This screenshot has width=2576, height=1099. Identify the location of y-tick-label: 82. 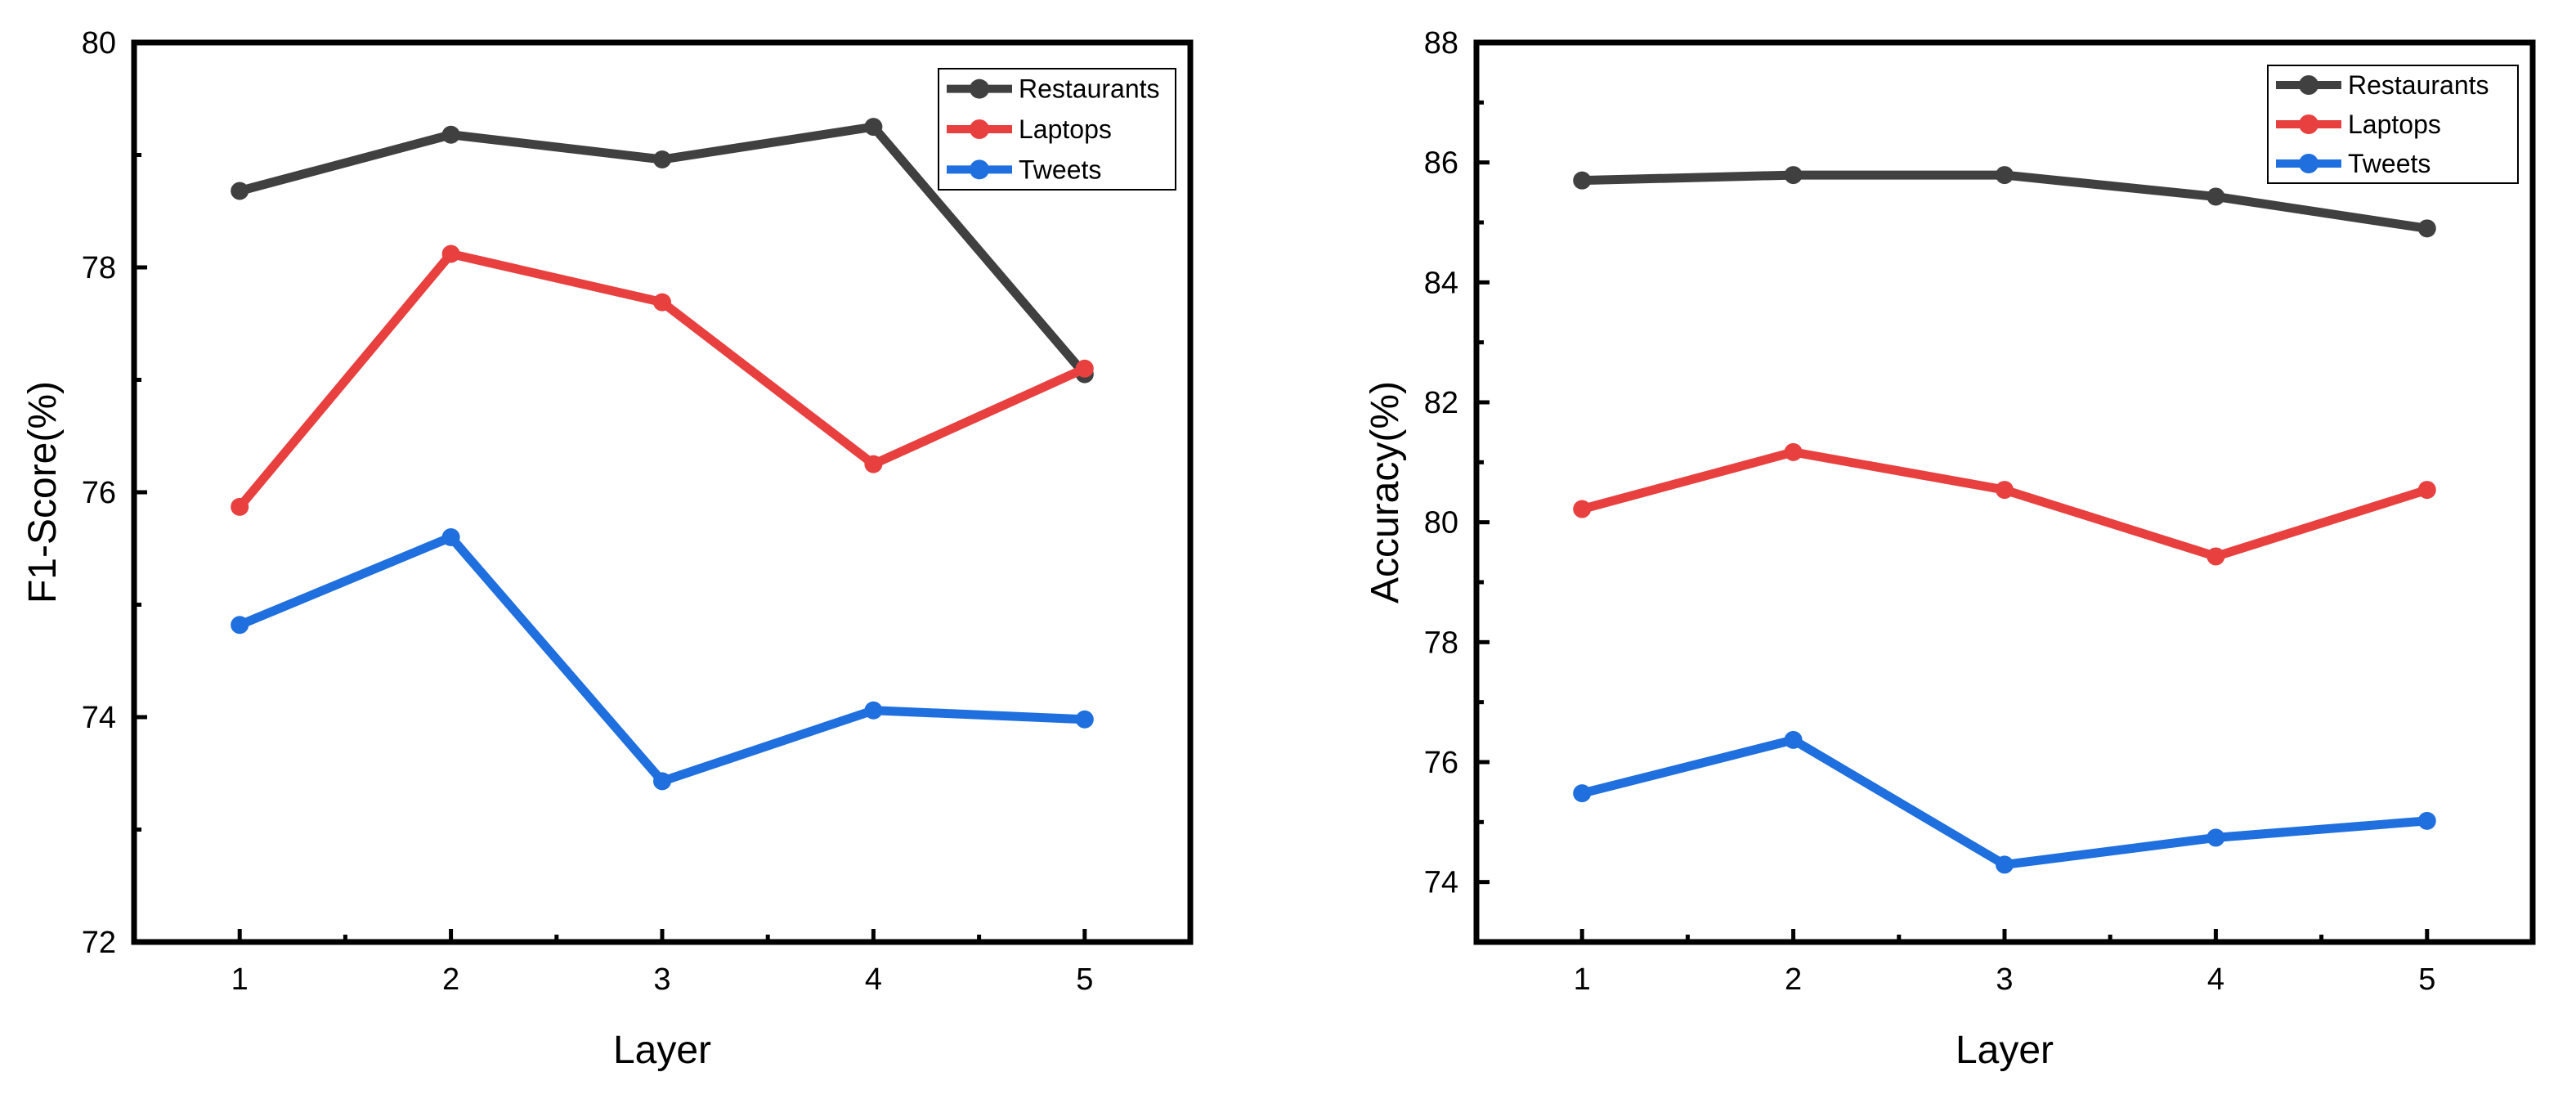
(1441, 403).